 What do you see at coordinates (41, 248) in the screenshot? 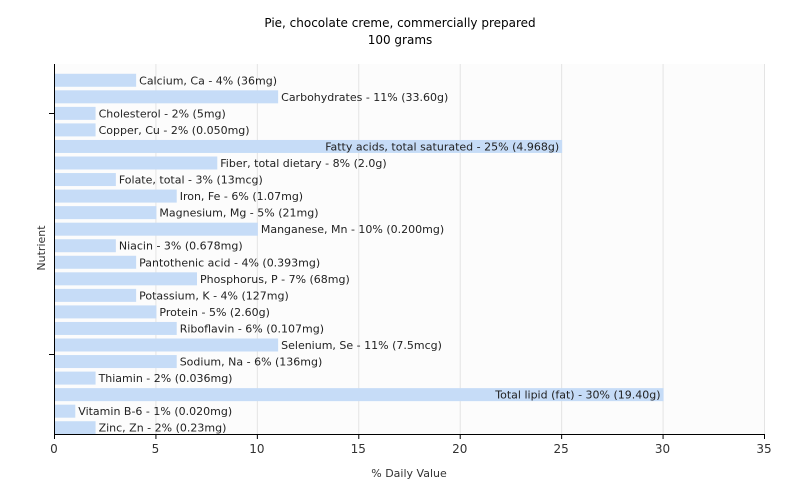
I see `y-axis-label: Nutrient` at bounding box center [41, 248].